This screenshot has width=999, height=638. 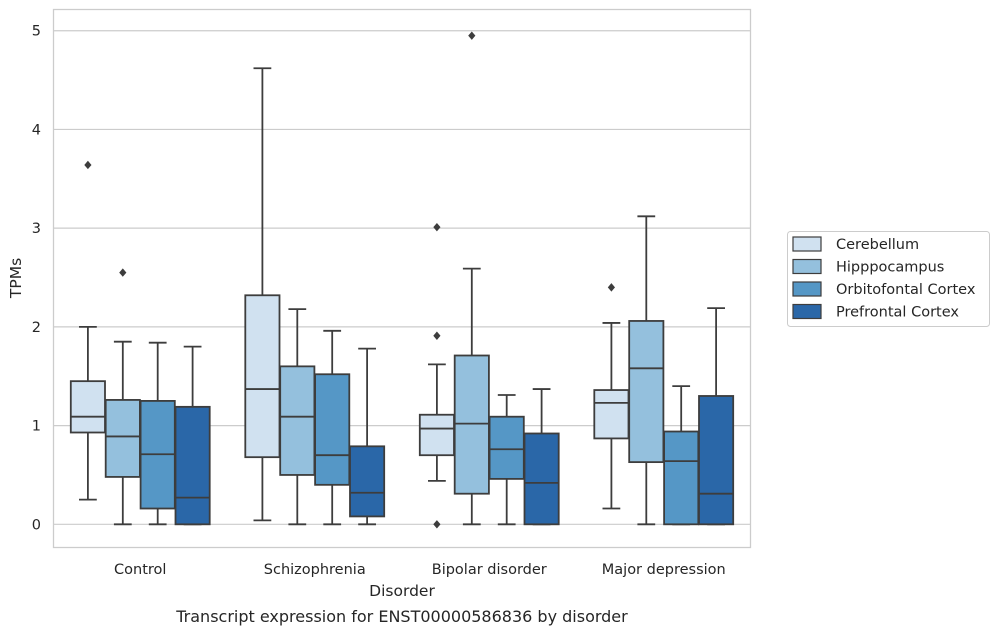 What do you see at coordinates (140, 570) in the screenshot?
I see `x-tick-label: Control` at bounding box center [140, 570].